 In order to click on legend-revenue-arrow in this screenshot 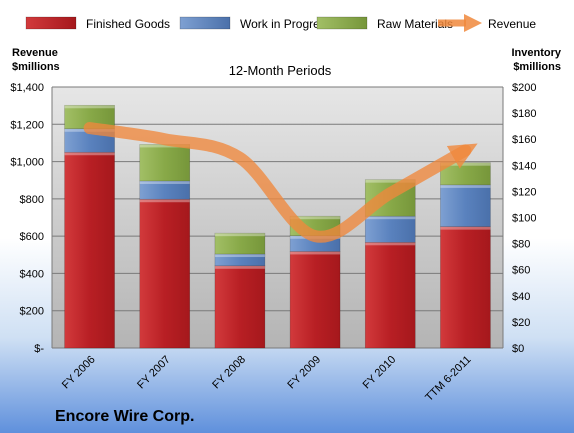, I will do `click(473, 23)`.